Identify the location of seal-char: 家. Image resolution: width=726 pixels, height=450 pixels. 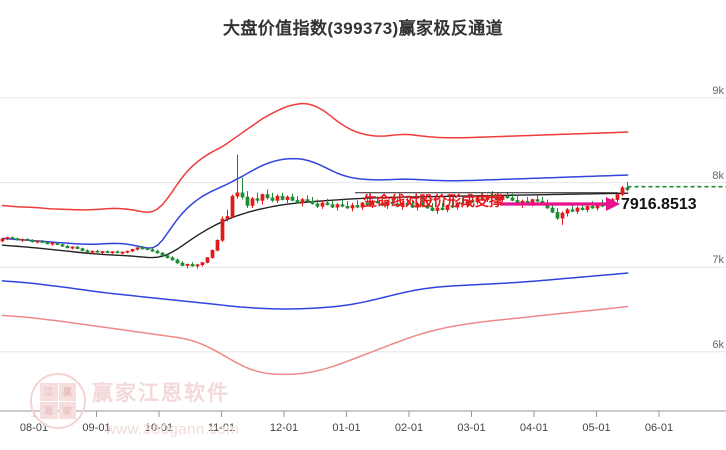
(67, 410).